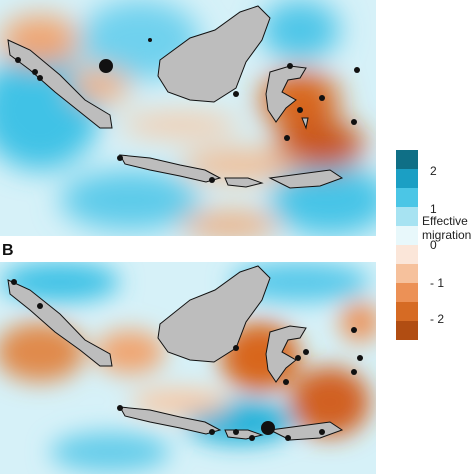 The image size is (474, 474). What do you see at coordinates (437, 319) in the screenshot?
I see `legend-tick-minus-2: - 2` at bounding box center [437, 319].